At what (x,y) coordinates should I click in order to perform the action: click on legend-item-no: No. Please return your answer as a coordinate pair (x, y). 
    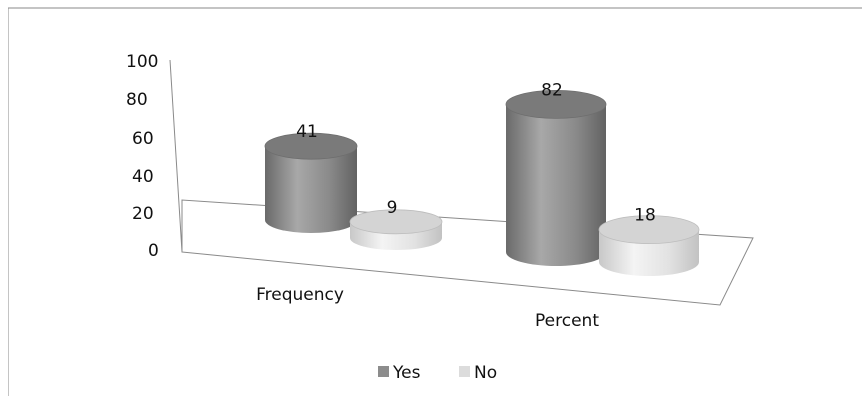
    Looking at the image, I should click on (478, 373).